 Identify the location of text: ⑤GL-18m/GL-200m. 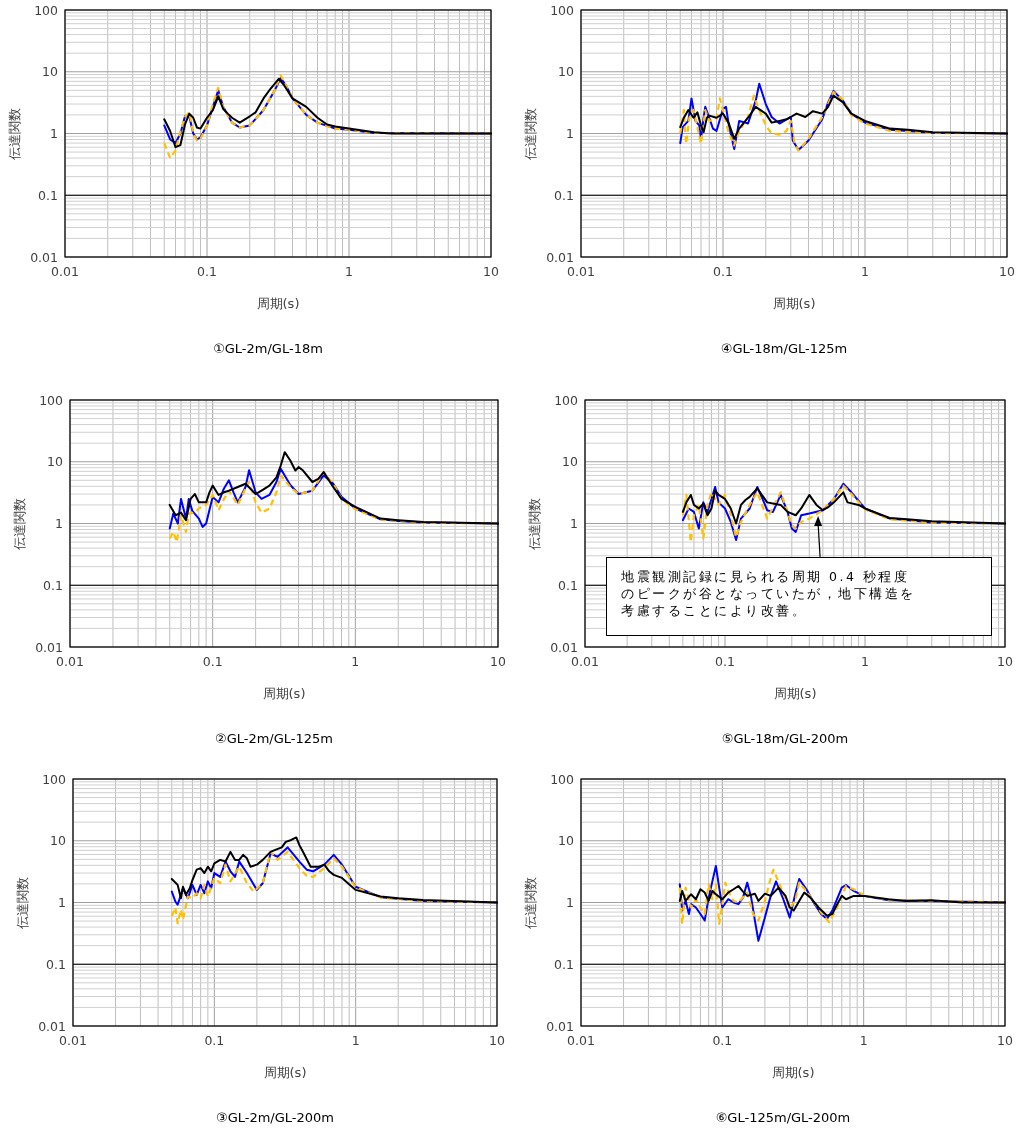
(785, 738).